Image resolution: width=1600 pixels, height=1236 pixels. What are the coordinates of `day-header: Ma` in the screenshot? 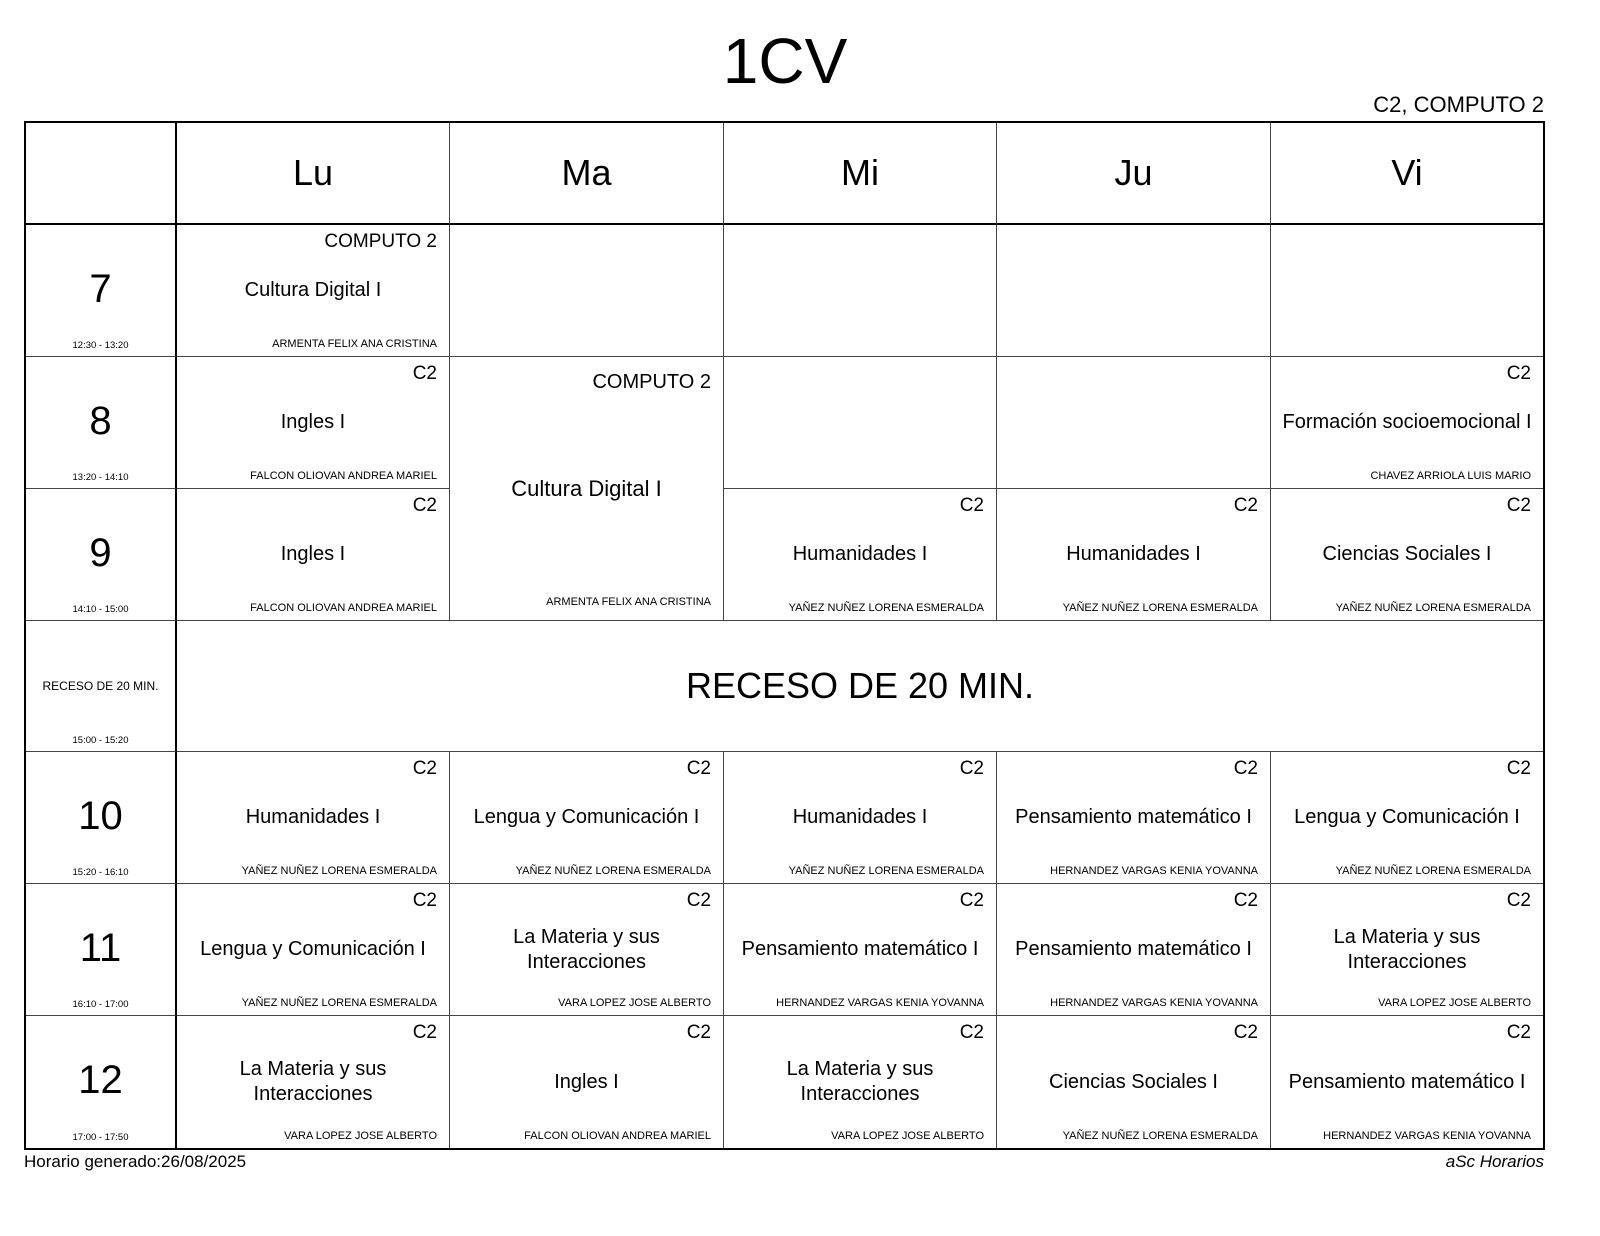 It's located at (587, 174).